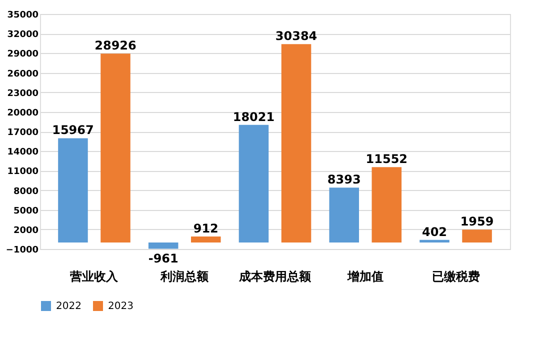 This screenshot has height=340, width=539. Describe the element at coordinates (163, 259) in the screenshot. I see `data-label: -961` at that location.